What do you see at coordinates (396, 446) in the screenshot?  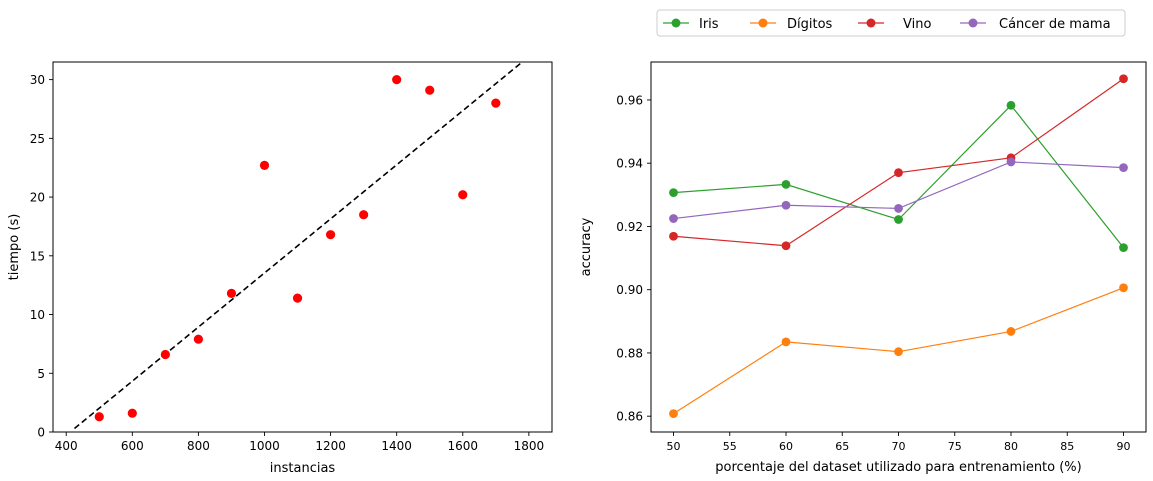 I see `x-tick-label: 1400` at bounding box center [396, 446].